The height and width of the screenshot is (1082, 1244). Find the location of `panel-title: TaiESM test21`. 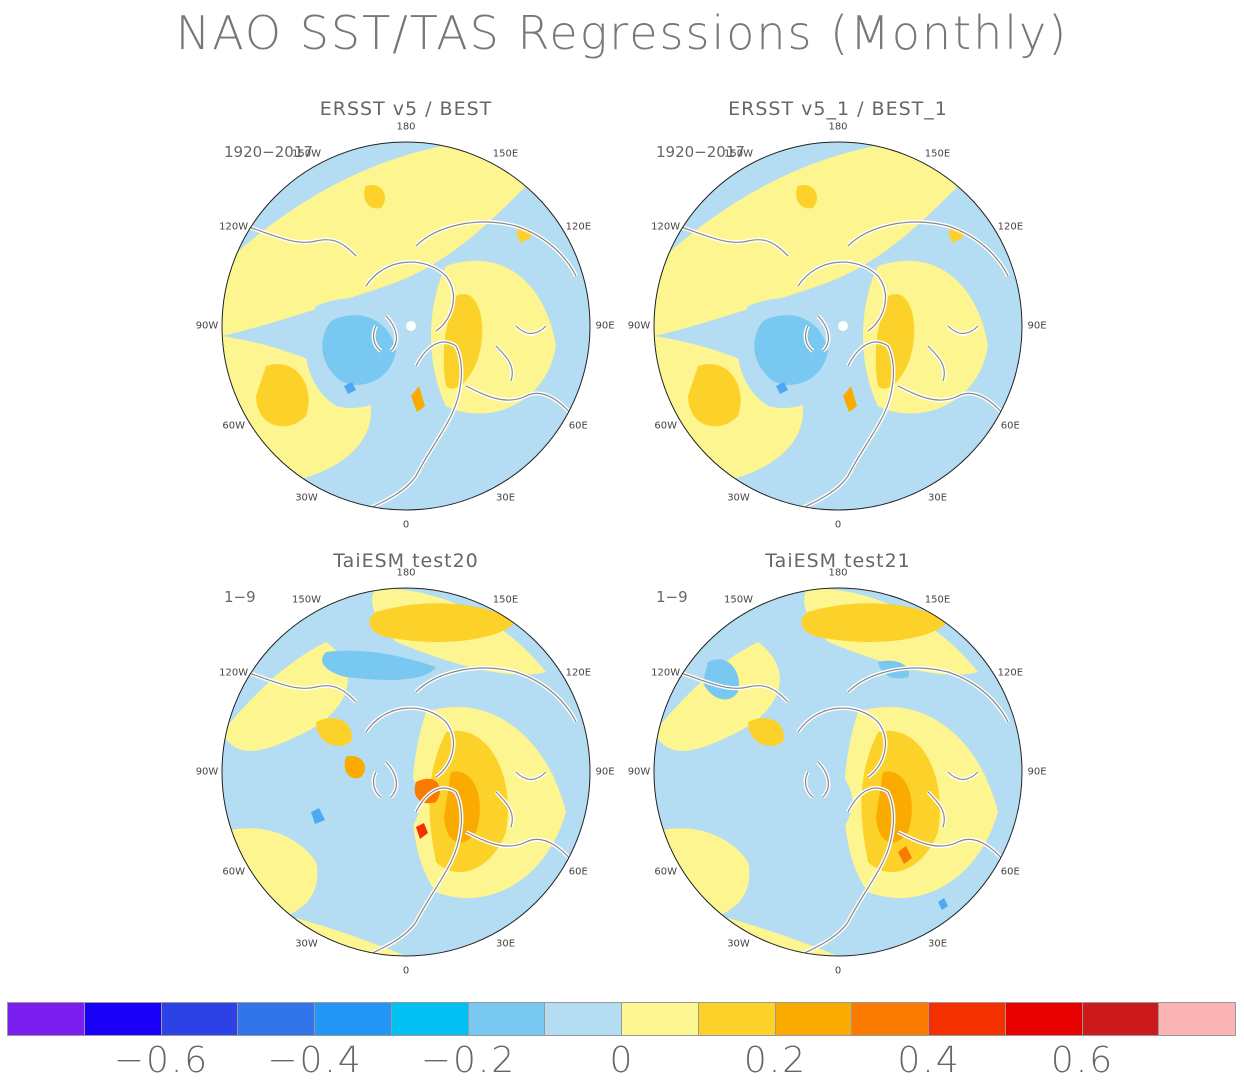

panel-title: TaiESM test21 is located at coordinates (838, 561).